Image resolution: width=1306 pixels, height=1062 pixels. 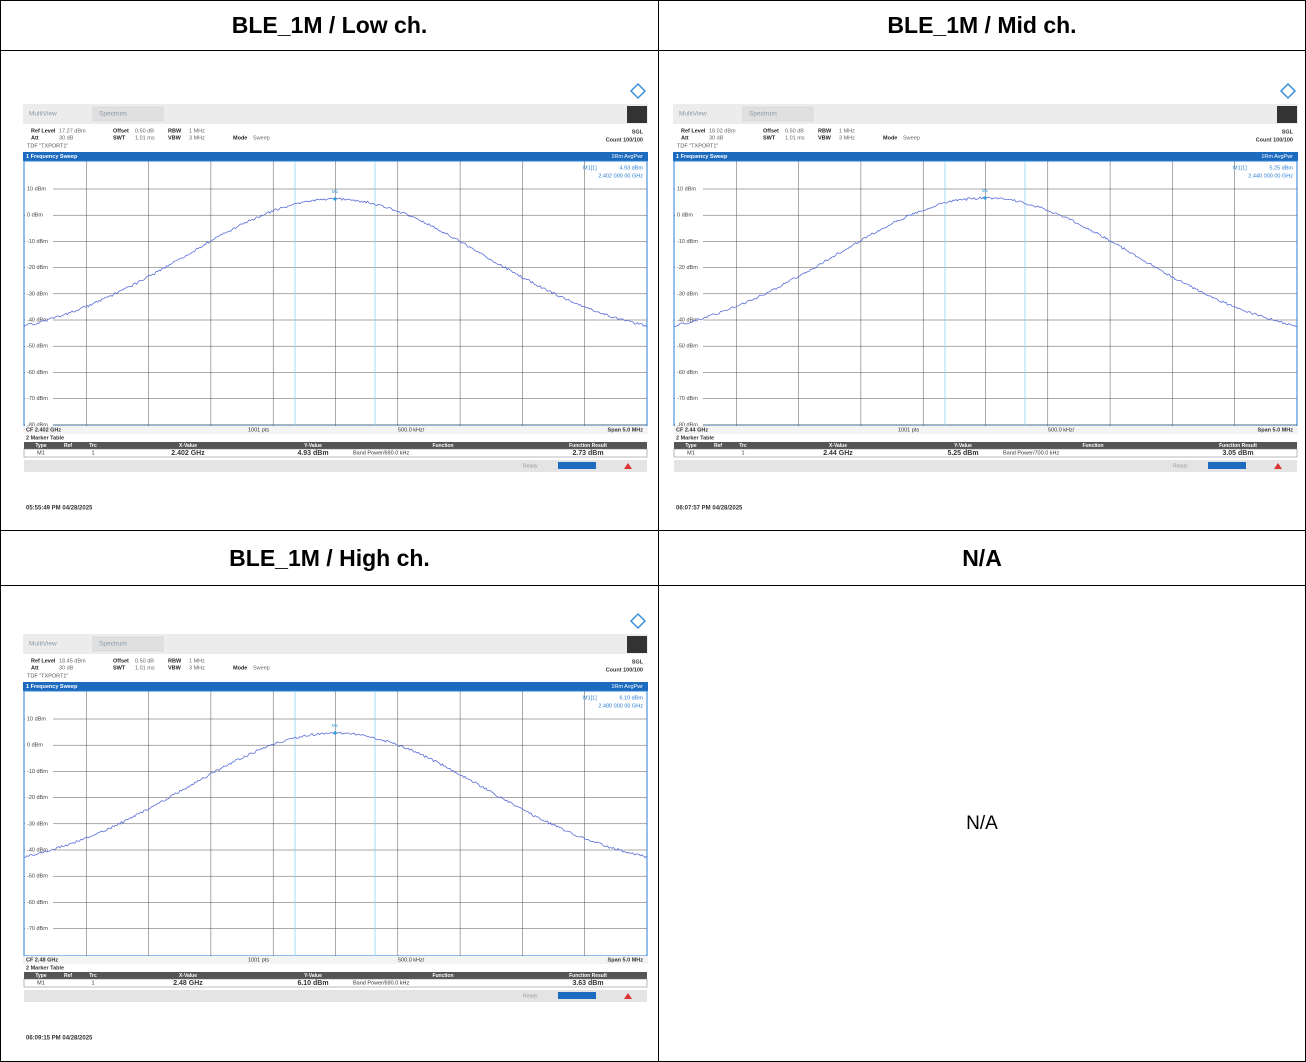 I want to click on marker-freq: 2.480 000 00 GHz, so click(x=620, y=706).